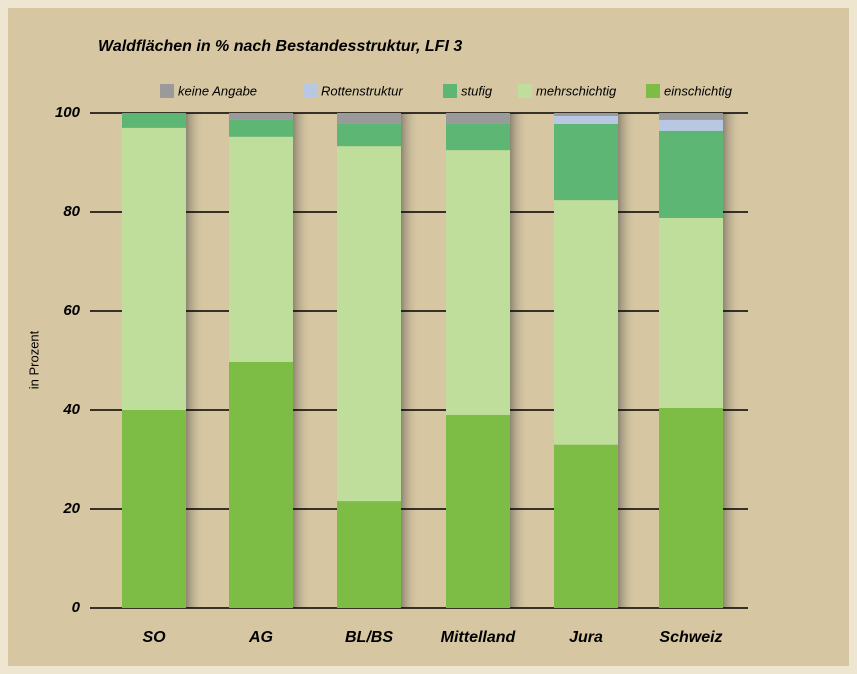  What do you see at coordinates (68, 112) in the screenshot?
I see `y-tick-label: 100` at bounding box center [68, 112].